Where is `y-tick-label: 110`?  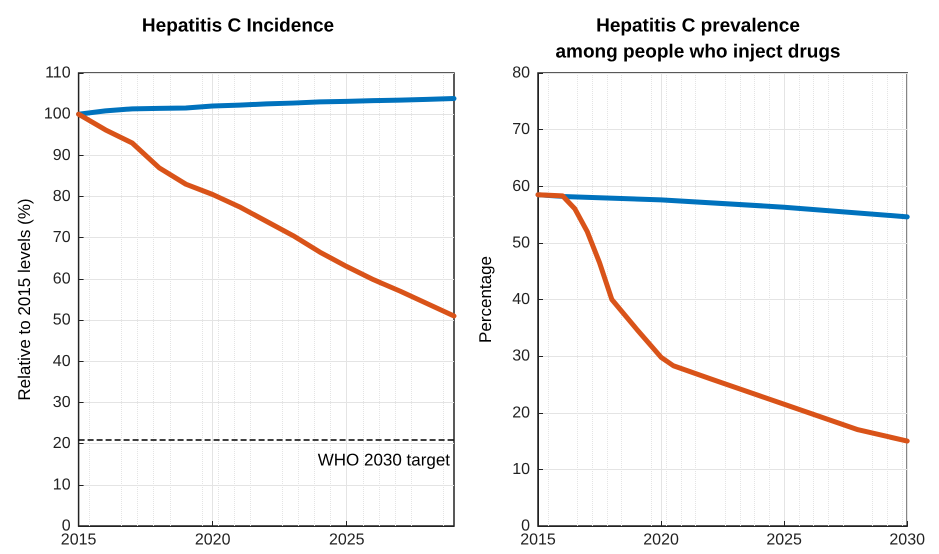
y-tick-label: 110 is located at coordinates (58, 73).